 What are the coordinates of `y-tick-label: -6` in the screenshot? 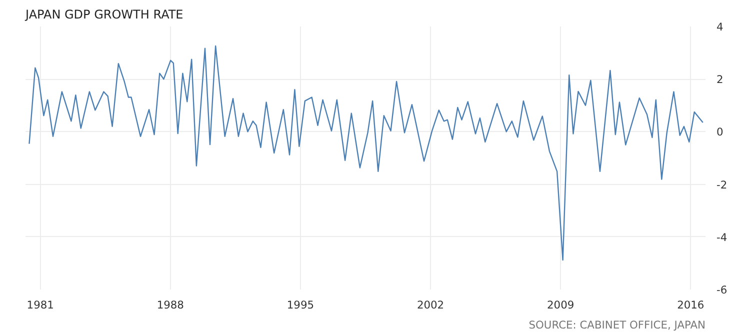 It's located at (722, 290).